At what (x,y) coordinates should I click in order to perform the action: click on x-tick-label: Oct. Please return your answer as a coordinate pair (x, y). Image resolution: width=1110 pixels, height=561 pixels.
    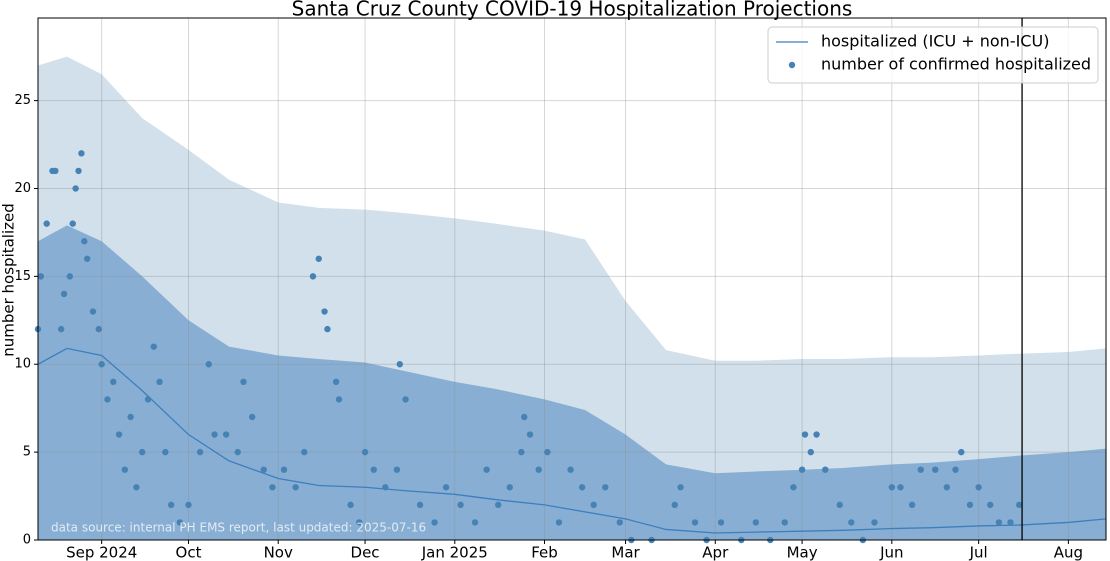
    Looking at the image, I should click on (189, 552).